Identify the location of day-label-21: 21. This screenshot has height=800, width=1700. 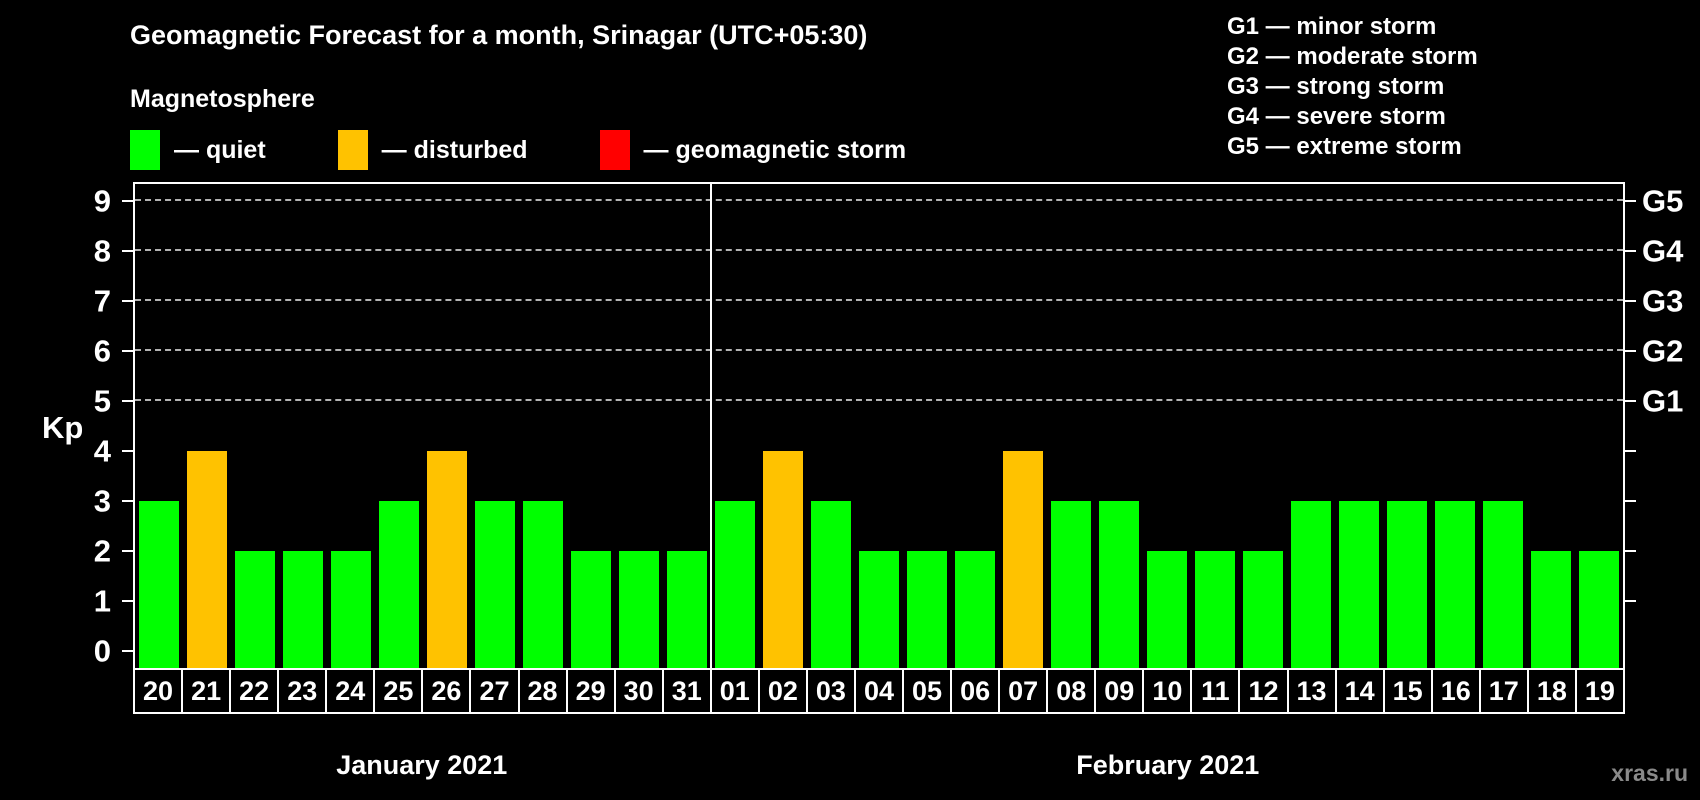
(206, 691).